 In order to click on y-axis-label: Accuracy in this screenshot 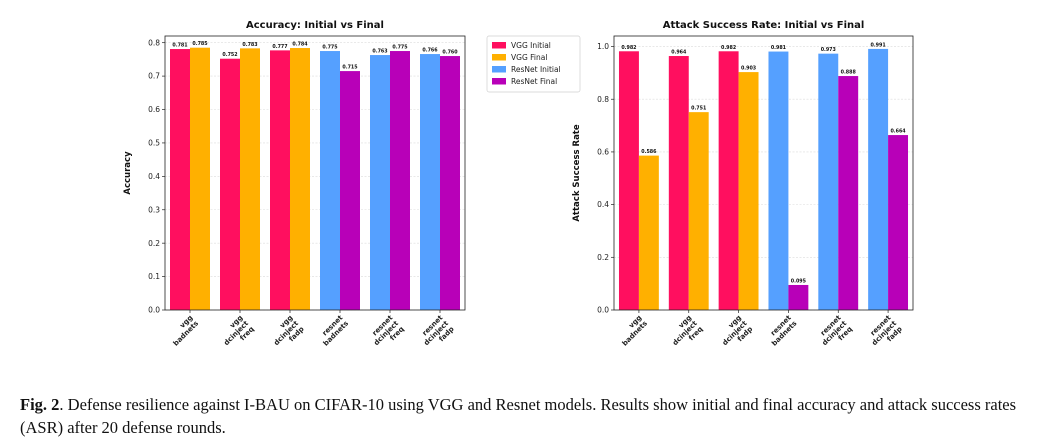, I will do `click(128, 173)`.